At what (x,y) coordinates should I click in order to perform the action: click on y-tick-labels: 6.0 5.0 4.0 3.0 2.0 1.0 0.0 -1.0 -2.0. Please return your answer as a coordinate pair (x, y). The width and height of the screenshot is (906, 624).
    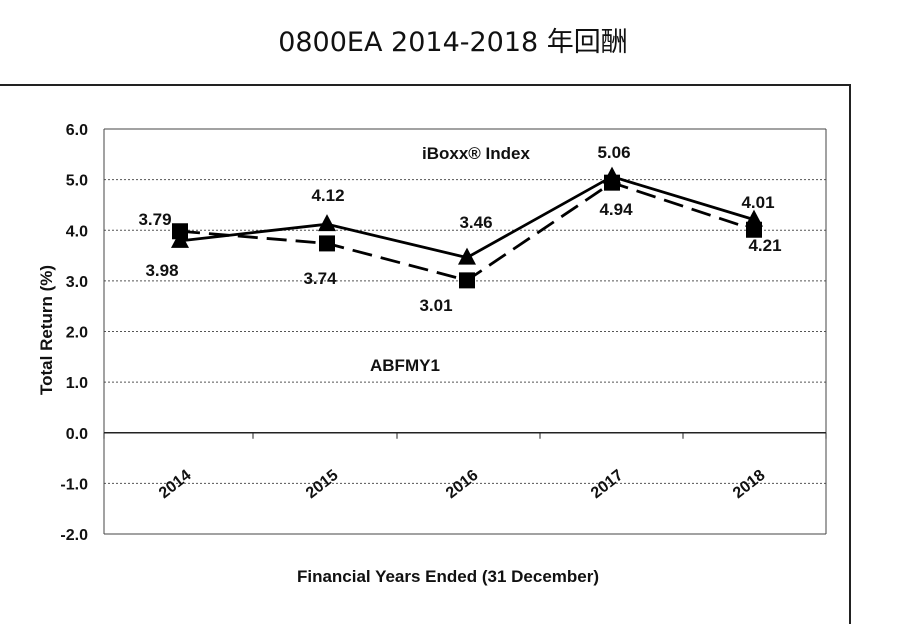
    Looking at the image, I should click on (74, 333).